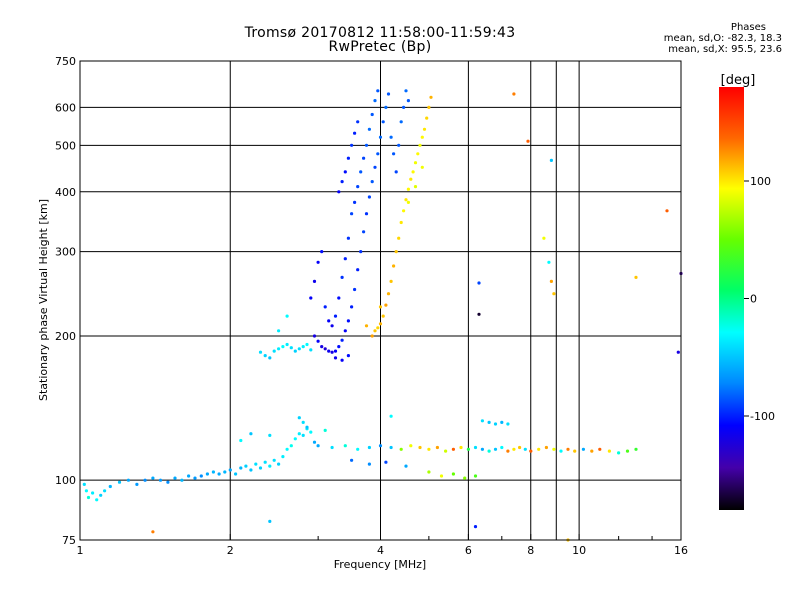 The image size is (800, 600). What do you see at coordinates (738, 80) in the screenshot?
I see `colorbar-label: [deg]` at bounding box center [738, 80].